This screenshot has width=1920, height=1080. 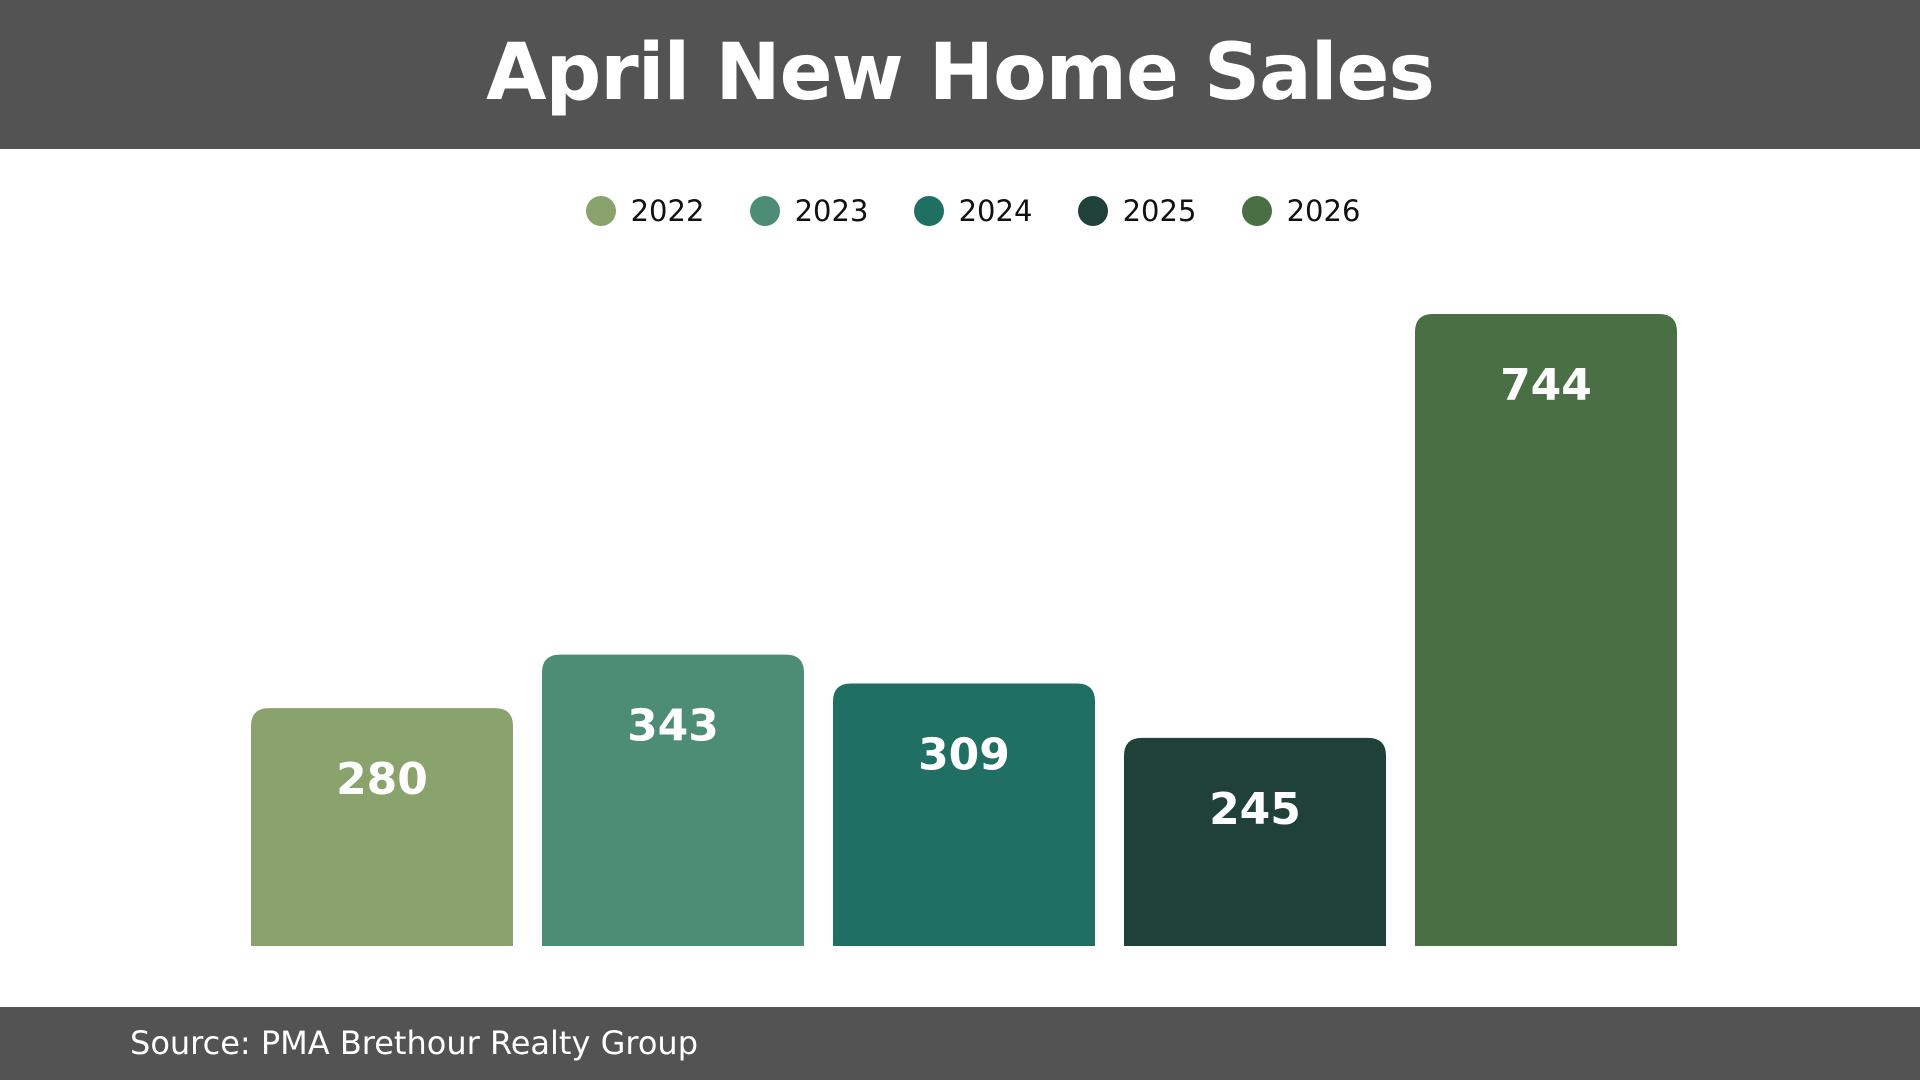 I want to click on bar-2024, so click(x=964, y=814).